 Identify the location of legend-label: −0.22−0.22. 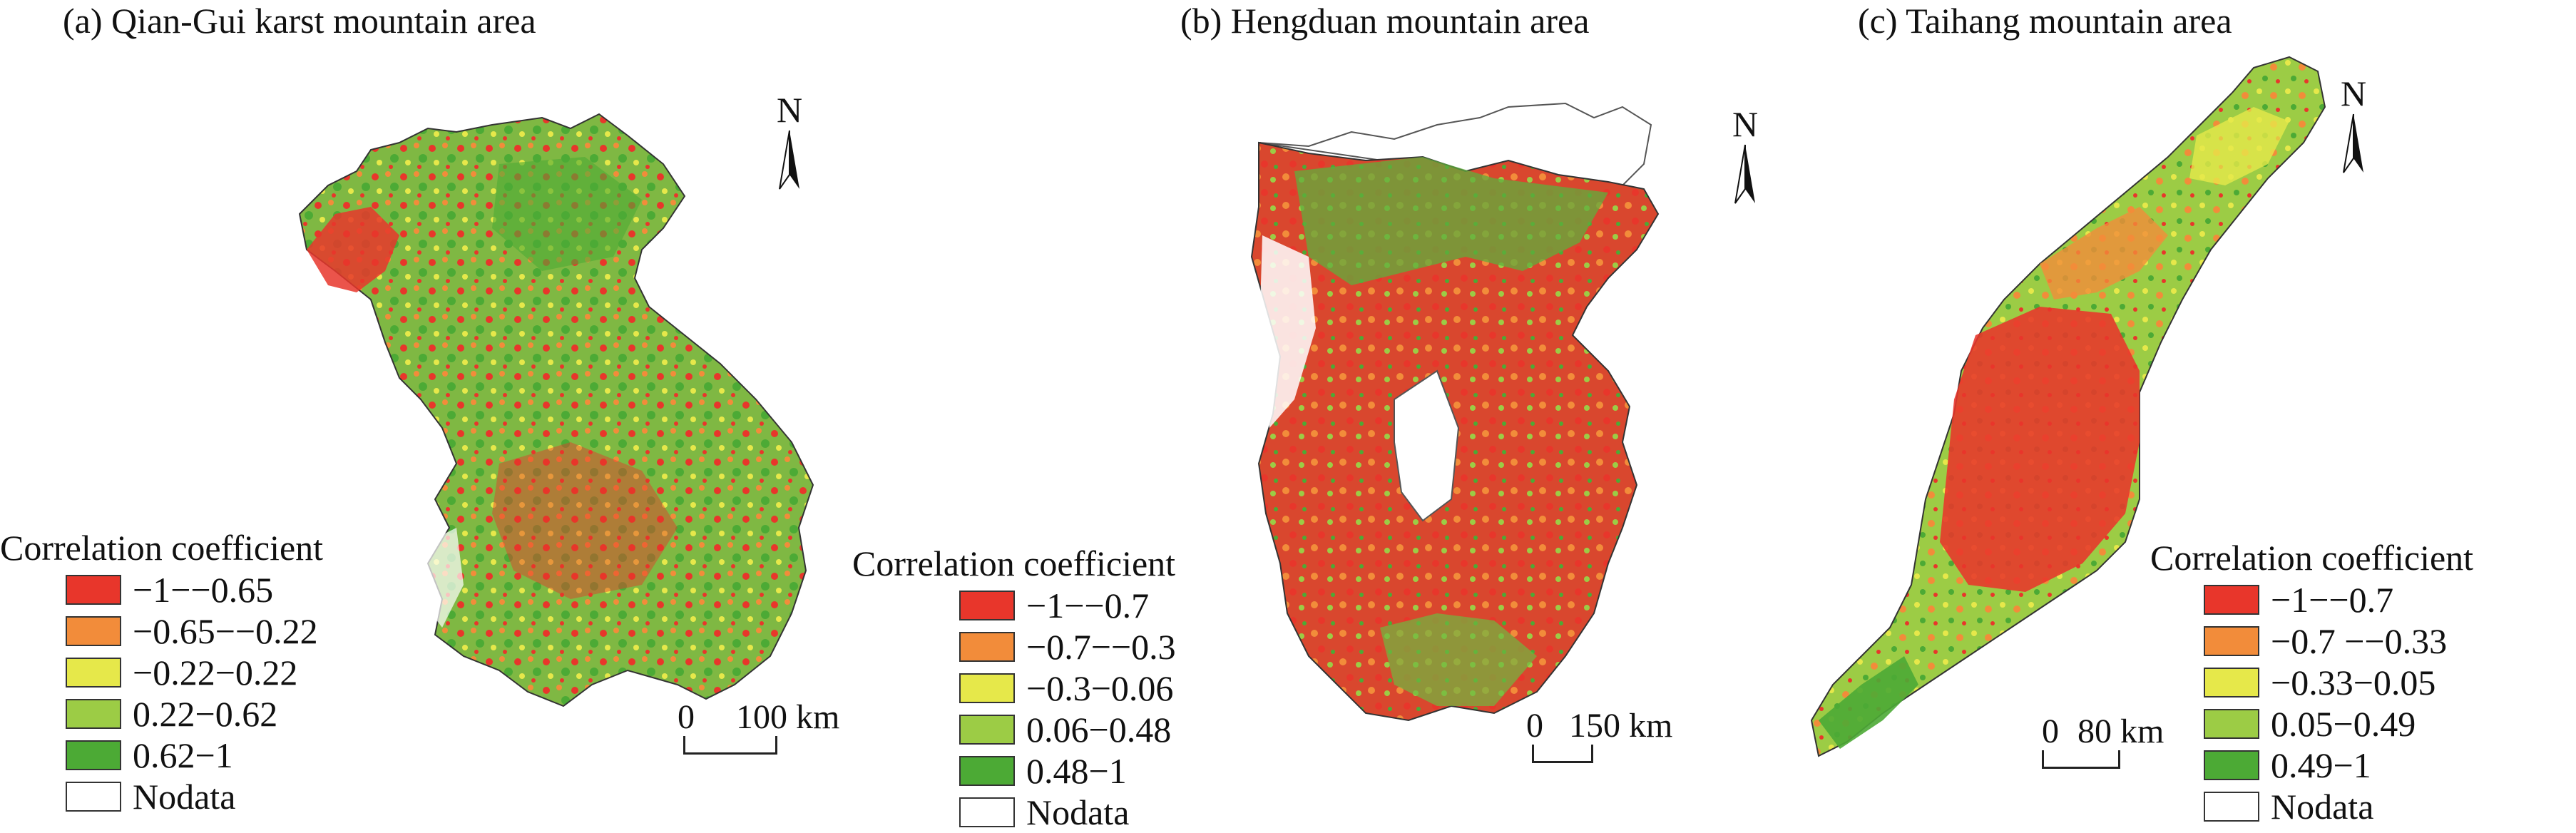
(215, 673).